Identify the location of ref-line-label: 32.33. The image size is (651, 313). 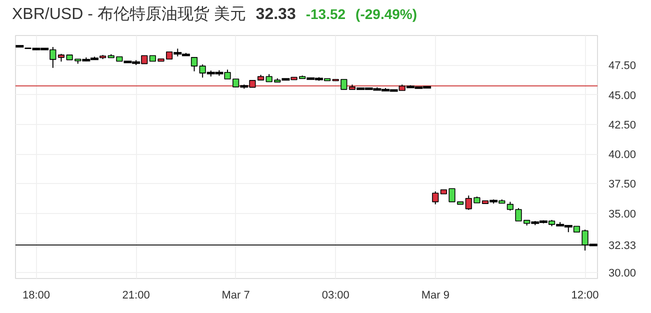
(622, 246).